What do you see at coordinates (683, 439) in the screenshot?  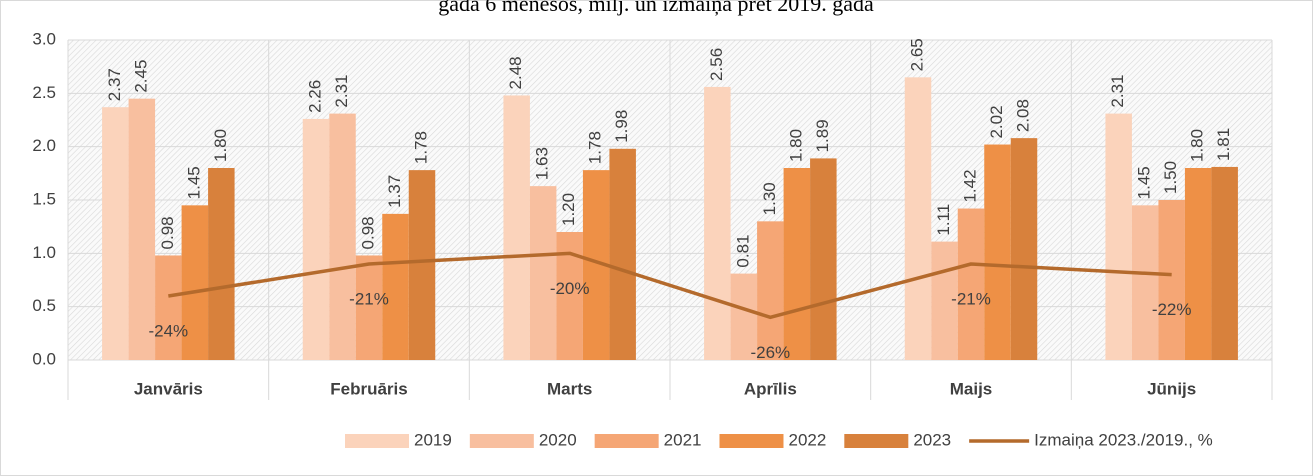 I see `legend-label: 2021` at bounding box center [683, 439].